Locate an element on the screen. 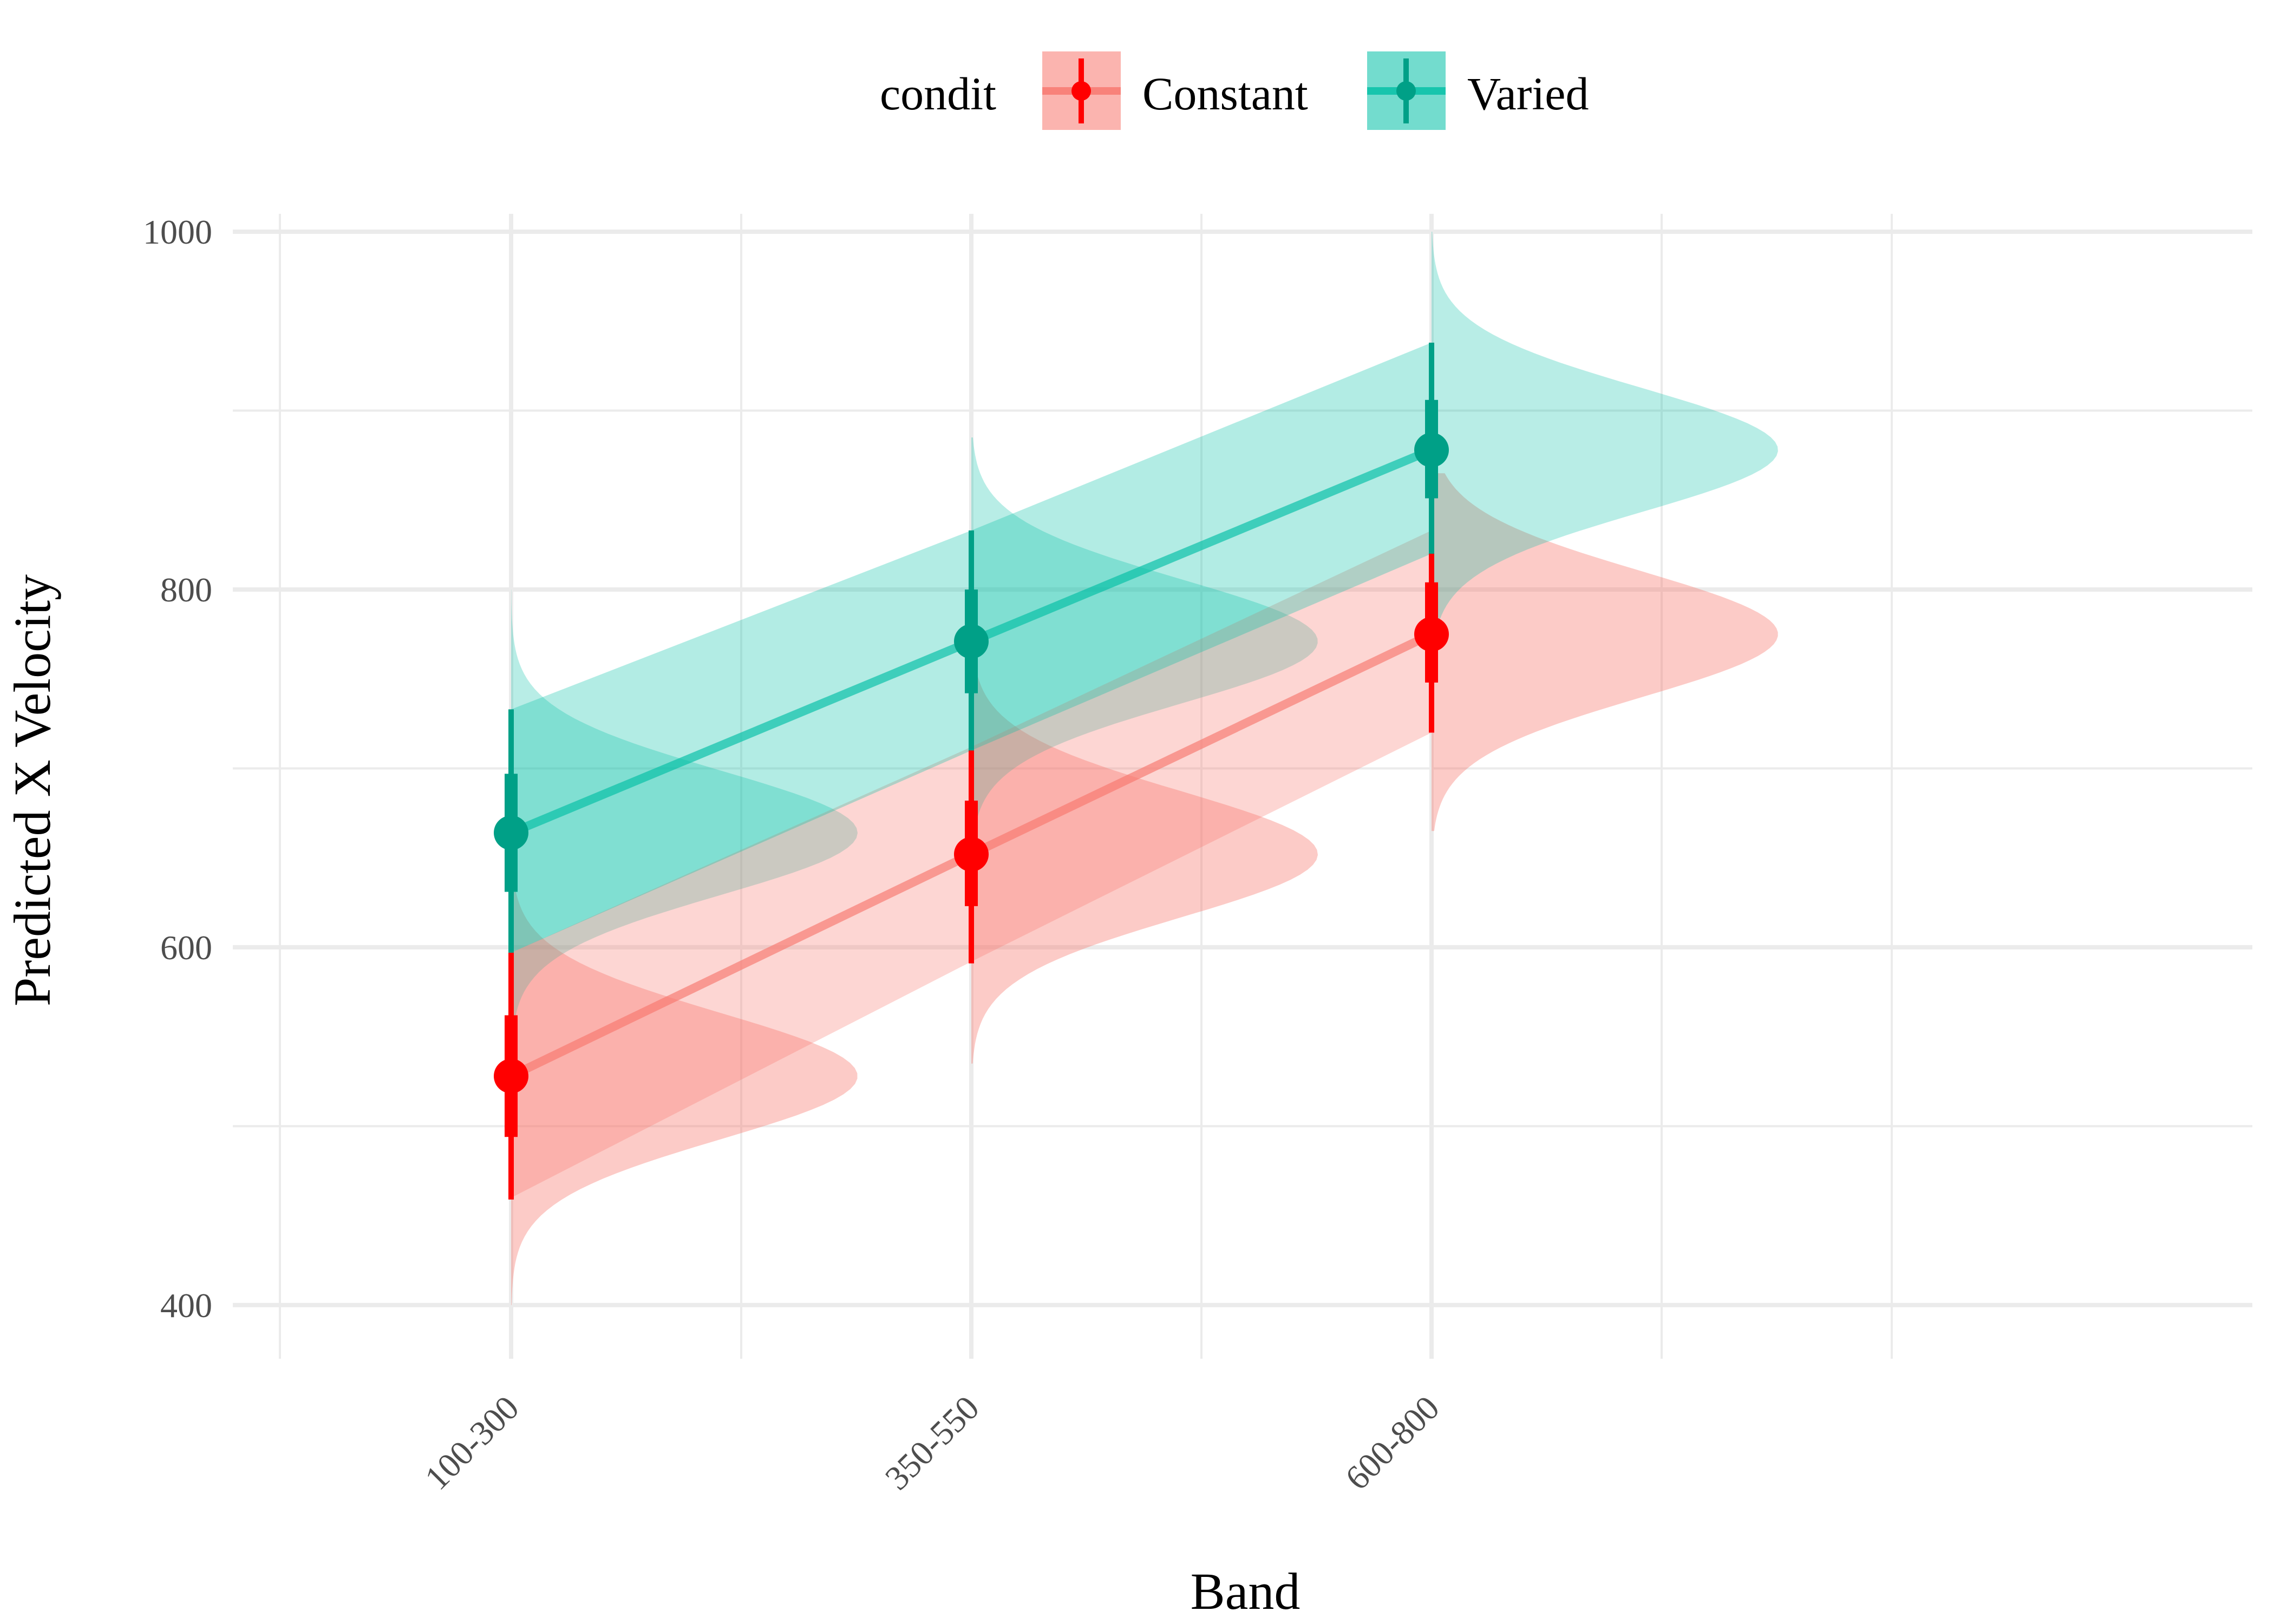 Image resolution: width=2274 pixels, height=1624 pixels. x-tick-label-350-550: 350-550 is located at coordinates (932, 1443).